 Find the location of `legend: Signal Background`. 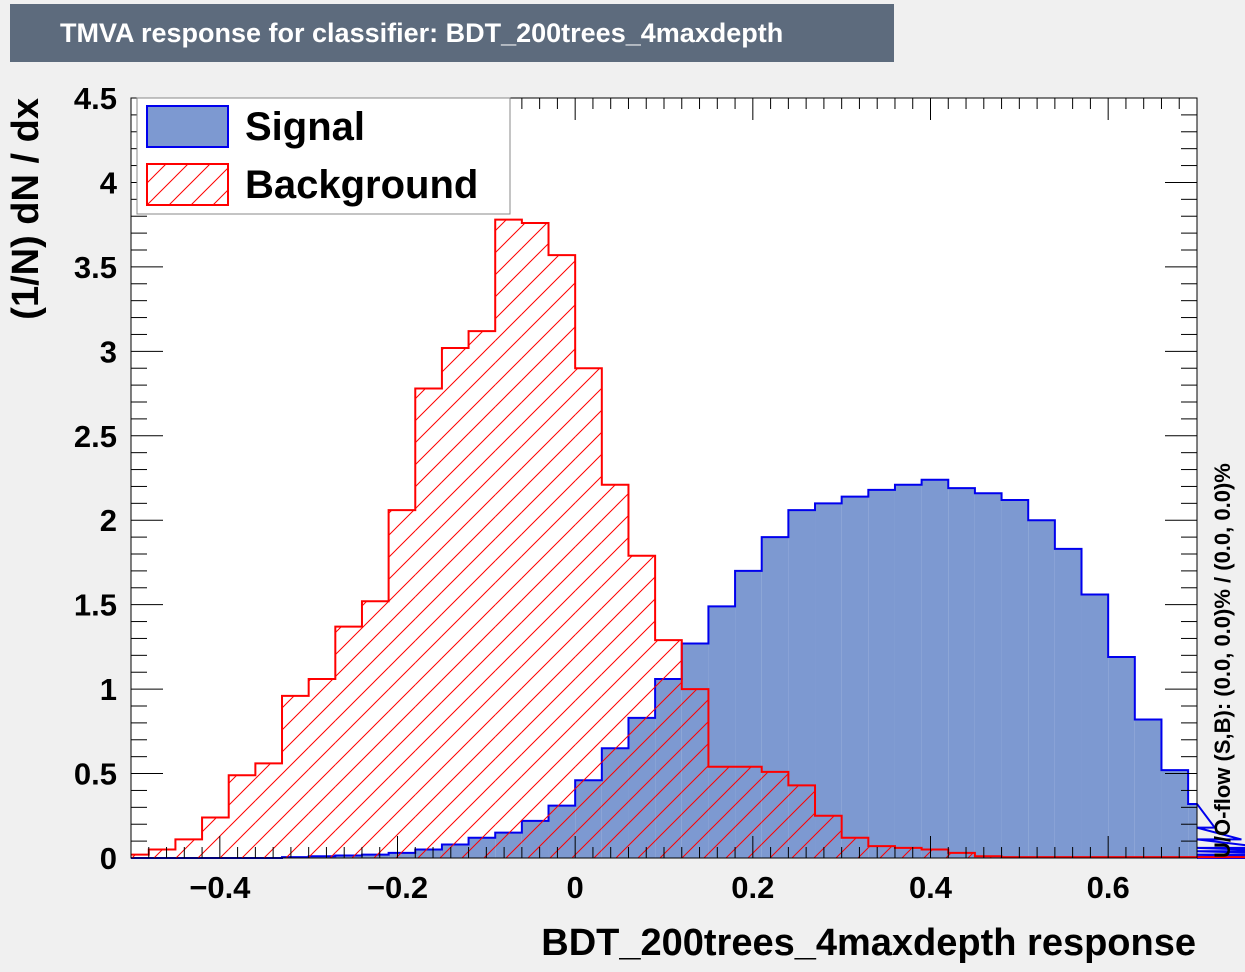

legend: Signal Background is located at coordinates (323, 156).